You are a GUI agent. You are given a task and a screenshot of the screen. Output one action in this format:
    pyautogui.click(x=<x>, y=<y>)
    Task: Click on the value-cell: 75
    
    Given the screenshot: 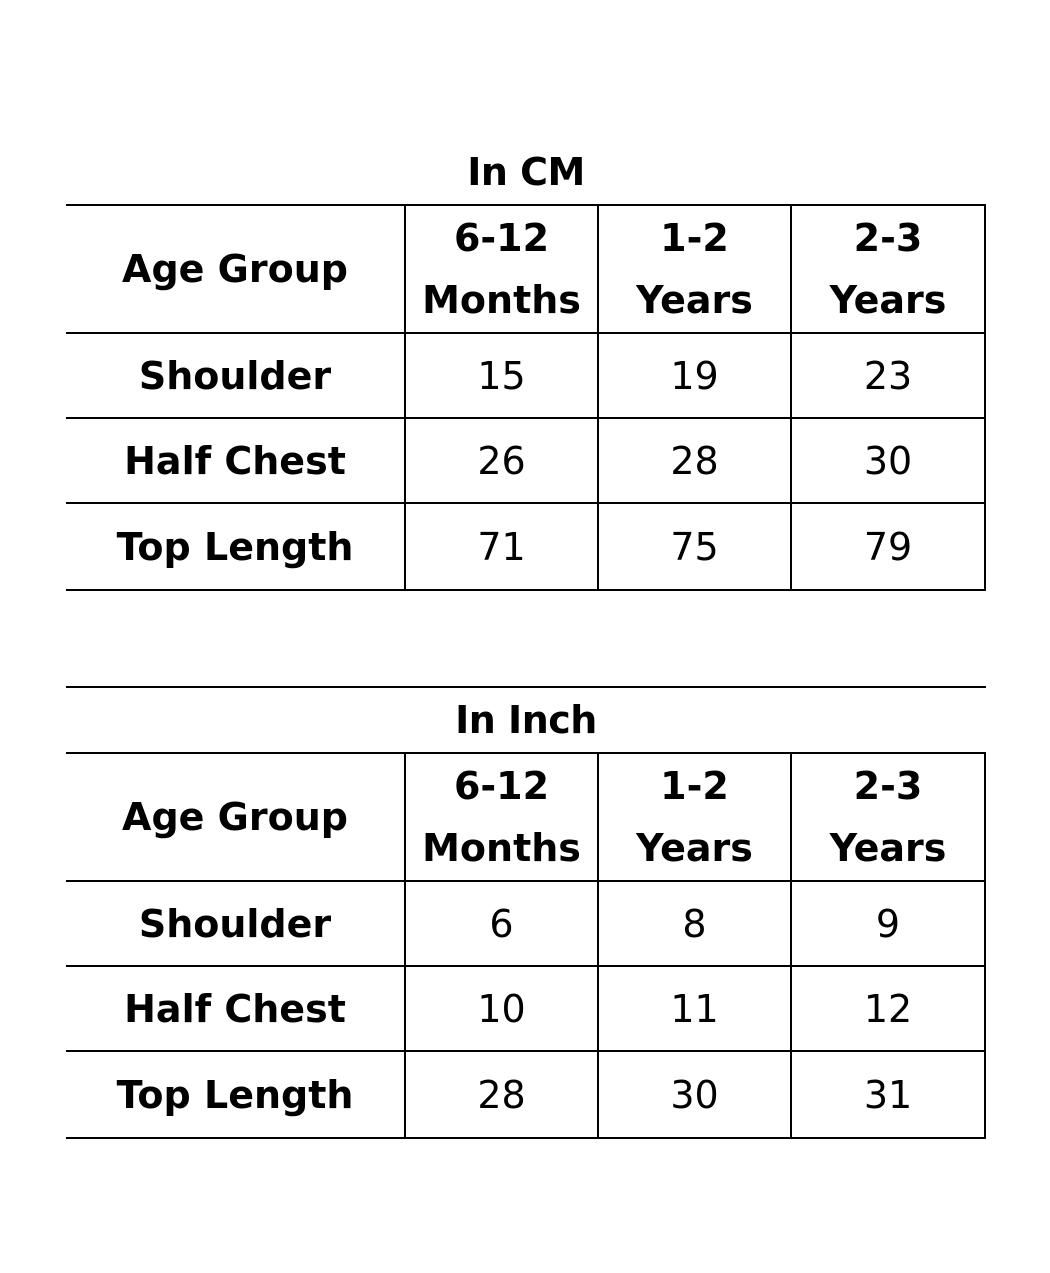 What is the action you would take?
    pyautogui.click(x=695, y=546)
    